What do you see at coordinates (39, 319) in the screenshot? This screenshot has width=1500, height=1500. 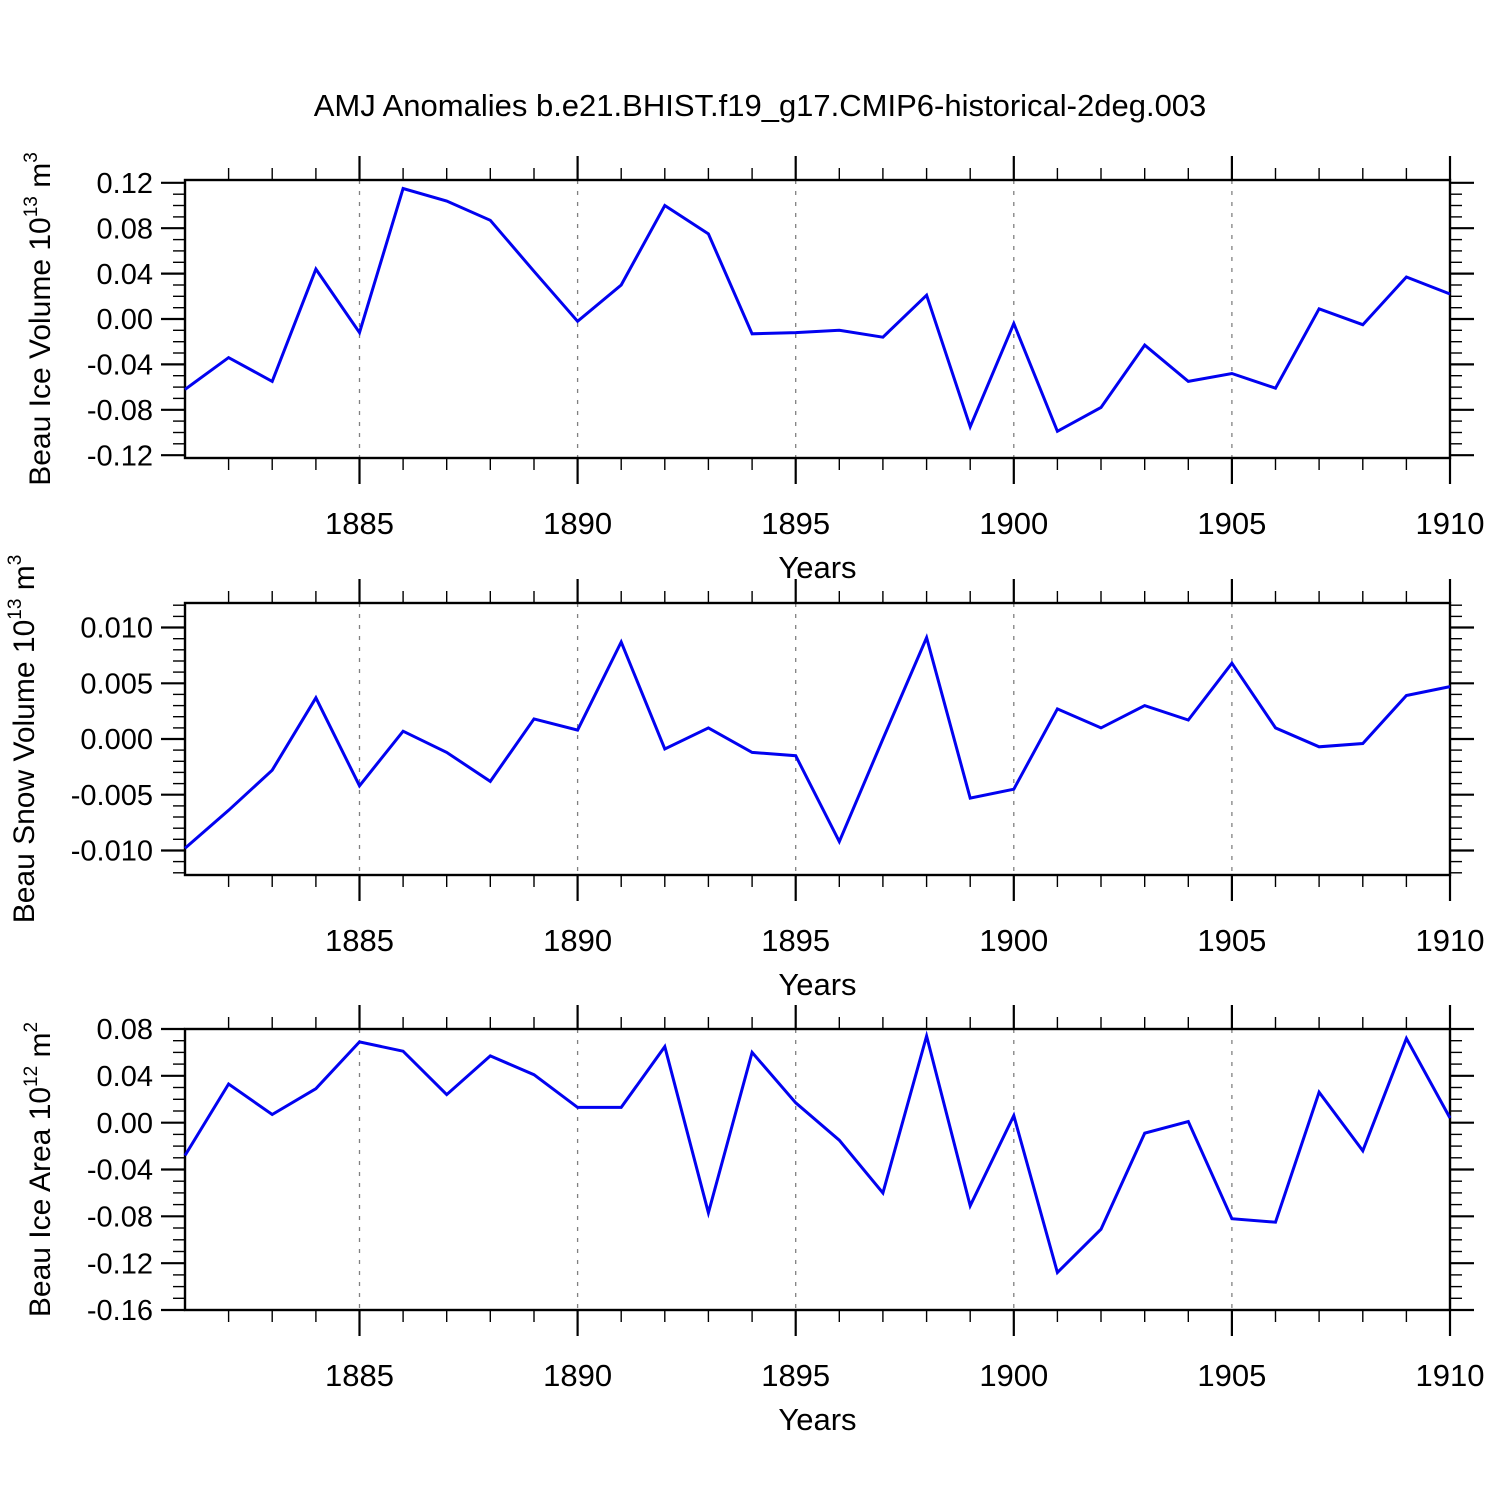 I see `y-axis-title: Beau Ice Volume 1013 m3` at bounding box center [39, 319].